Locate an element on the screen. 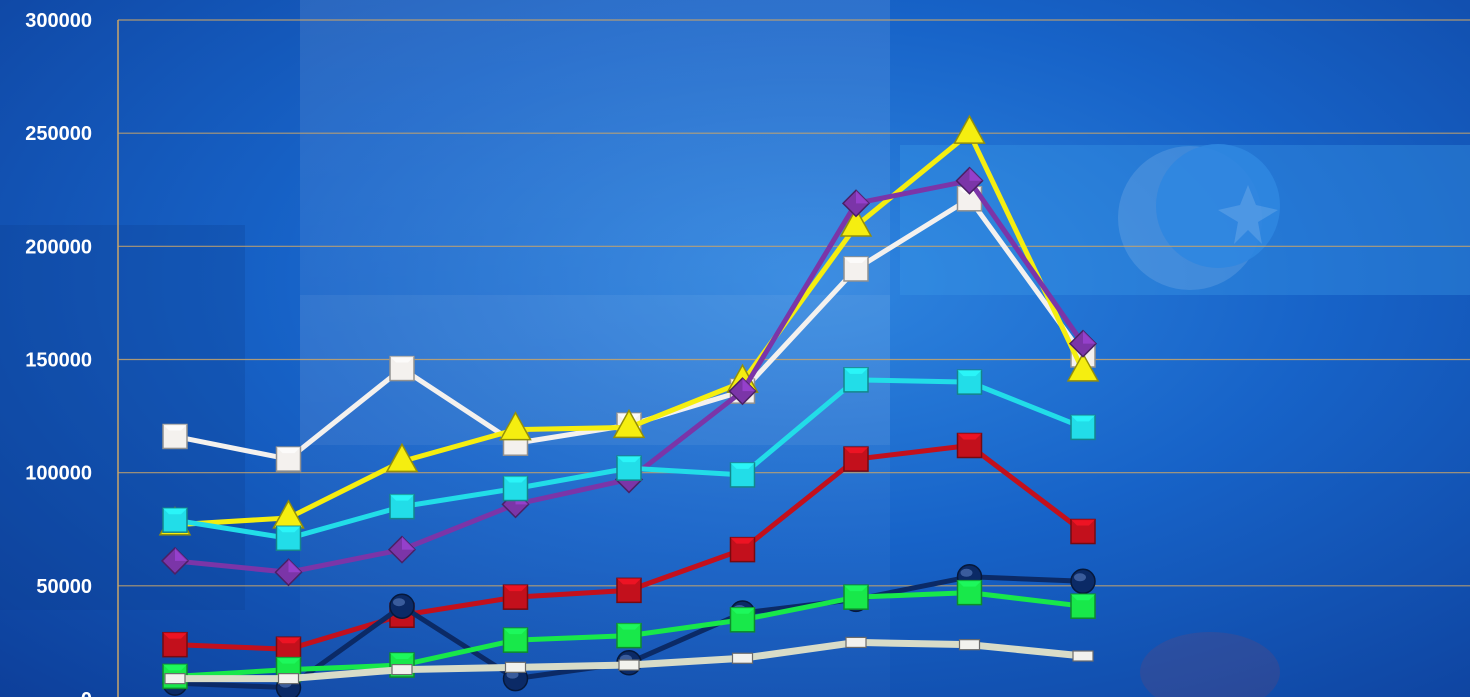 This screenshot has height=697, width=1470. y-tick-label: 0 is located at coordinates (86, 693).